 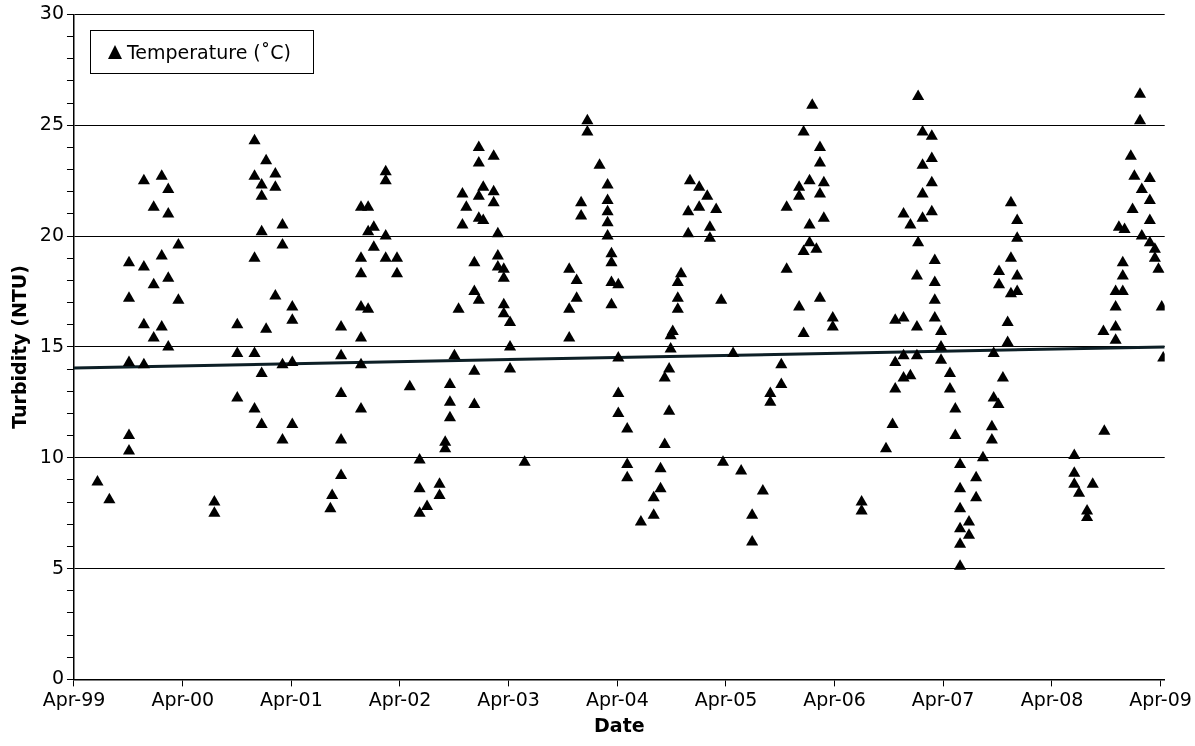 What do you see at coordinates (291, 698) in the screenshot?
I see `x-tick-label: Apr-01` at bounding box center [291, 698].